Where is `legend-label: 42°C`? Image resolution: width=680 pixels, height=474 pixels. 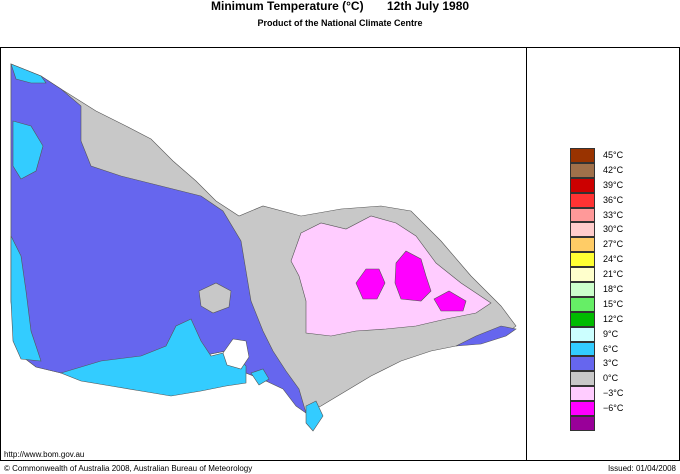
legend-label: 42°C is located at coordinates (613, 169).